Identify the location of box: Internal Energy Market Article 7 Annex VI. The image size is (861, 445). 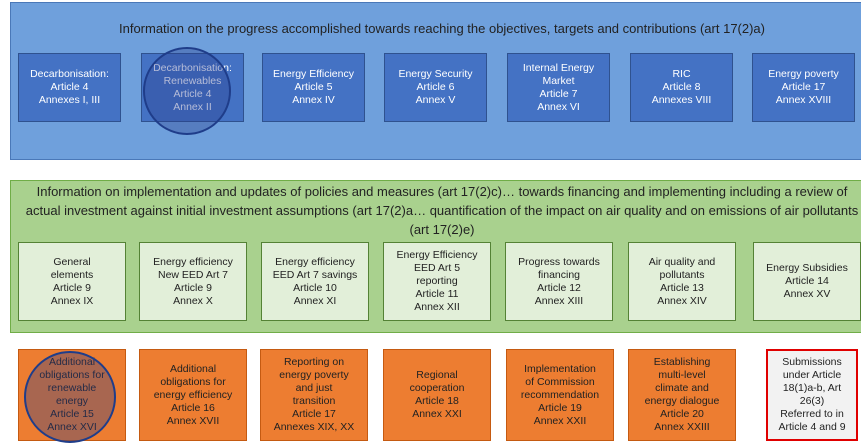
(558, 87).